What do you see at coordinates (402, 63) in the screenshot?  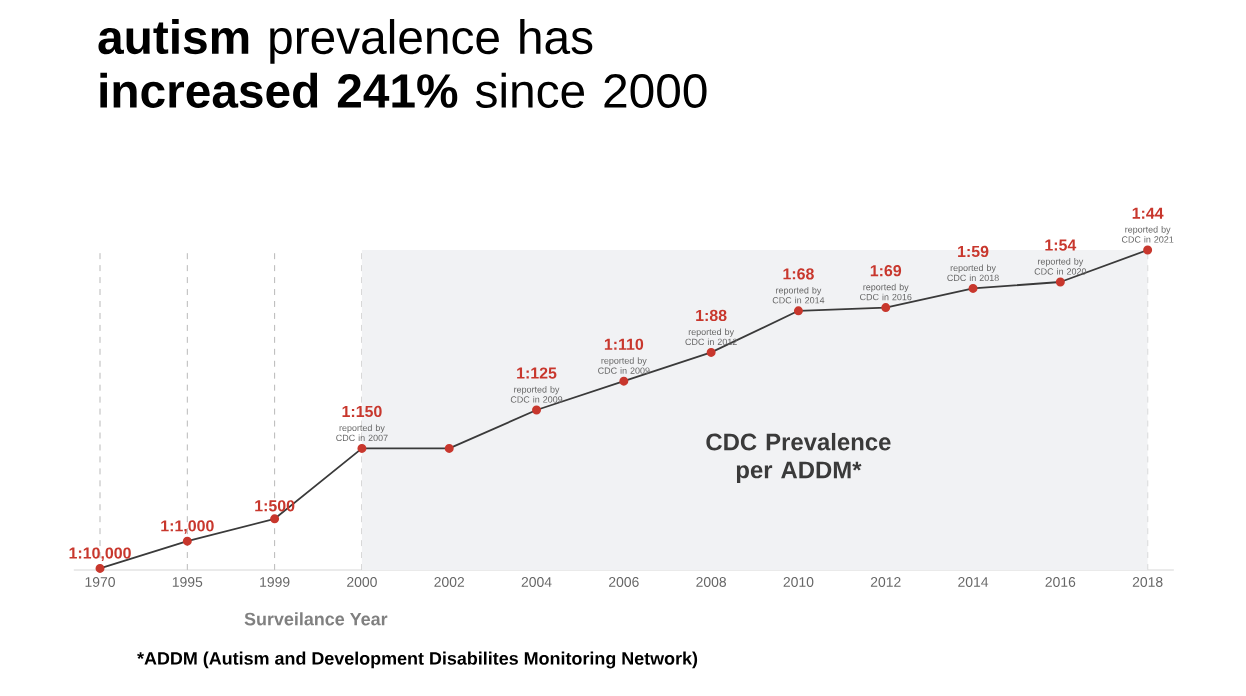 I see `chart-title: autism prevalence has increased 241% since 2000` at bounding box center [402, 63].